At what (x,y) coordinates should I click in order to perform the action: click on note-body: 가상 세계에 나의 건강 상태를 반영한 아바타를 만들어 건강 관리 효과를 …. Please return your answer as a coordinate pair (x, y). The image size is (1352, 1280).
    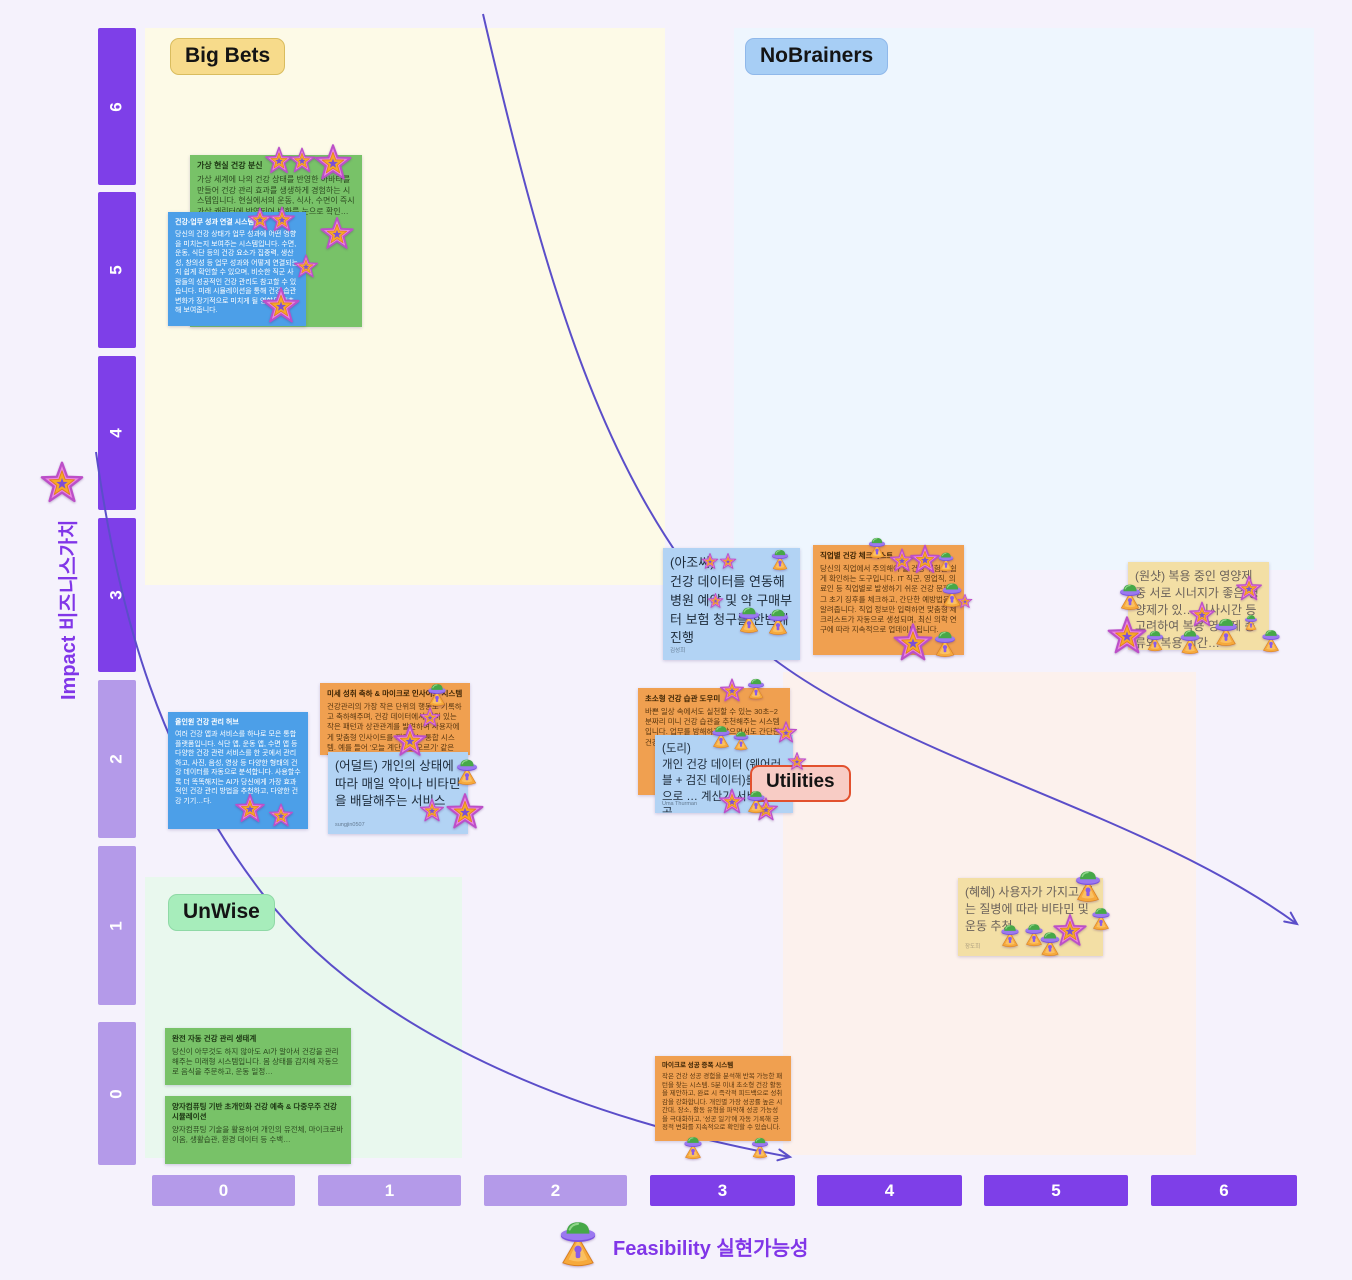
    Looking at the image, I should click on (276, 200).